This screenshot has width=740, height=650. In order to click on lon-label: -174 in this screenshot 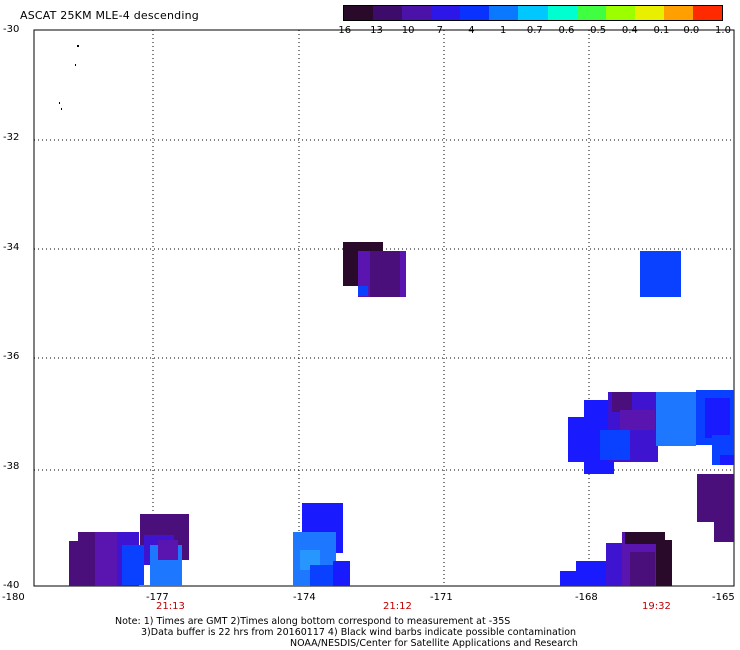, I will do `click(304, 597)`.